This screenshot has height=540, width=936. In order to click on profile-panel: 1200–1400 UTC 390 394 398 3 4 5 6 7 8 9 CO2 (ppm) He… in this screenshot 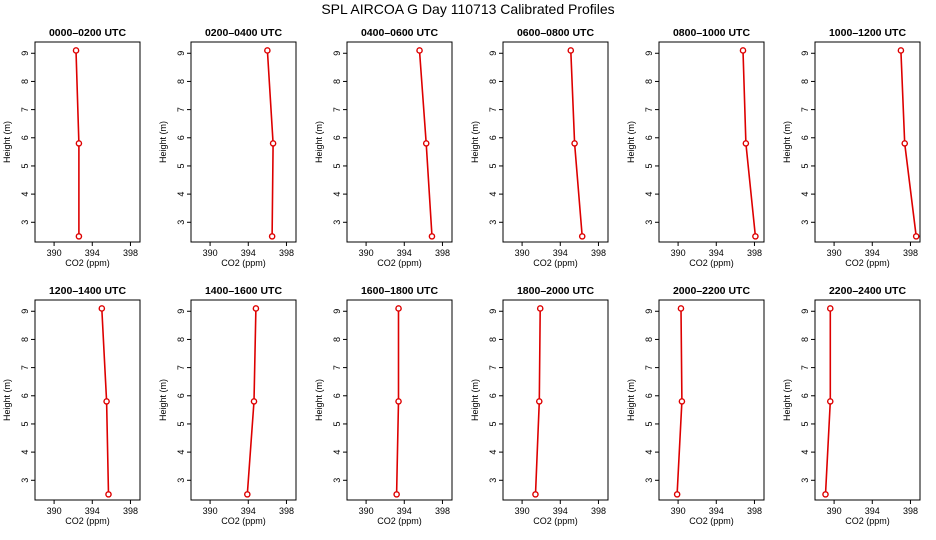, I will do `click(71, 405)`.